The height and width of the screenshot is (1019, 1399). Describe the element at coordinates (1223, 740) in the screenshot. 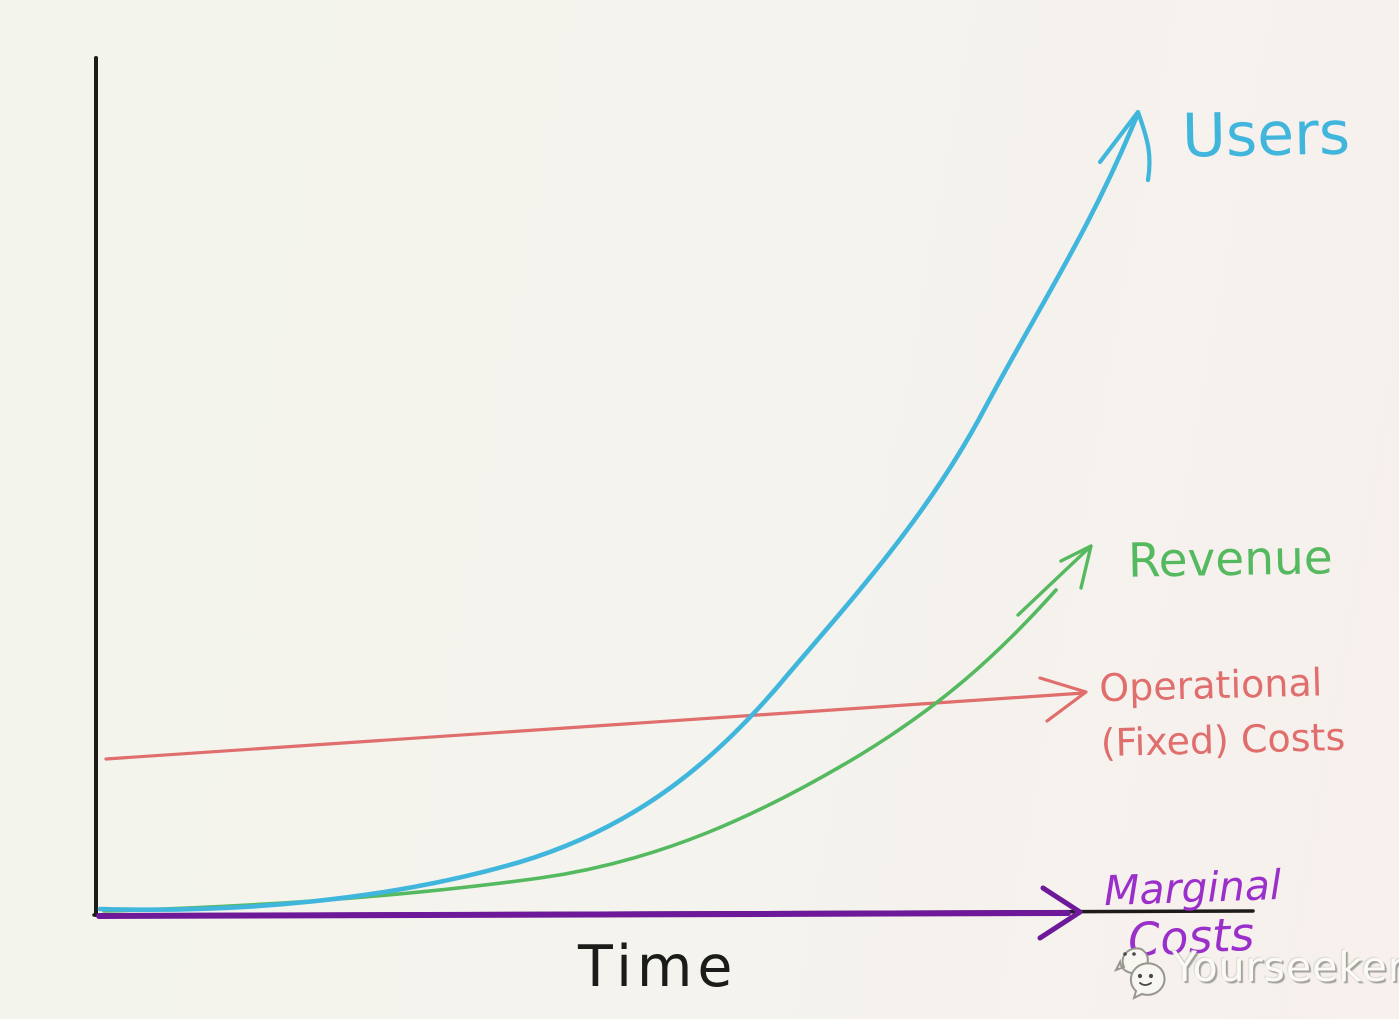

I see `operational-costs-label-line2: (Fixed) Costs` at that location.